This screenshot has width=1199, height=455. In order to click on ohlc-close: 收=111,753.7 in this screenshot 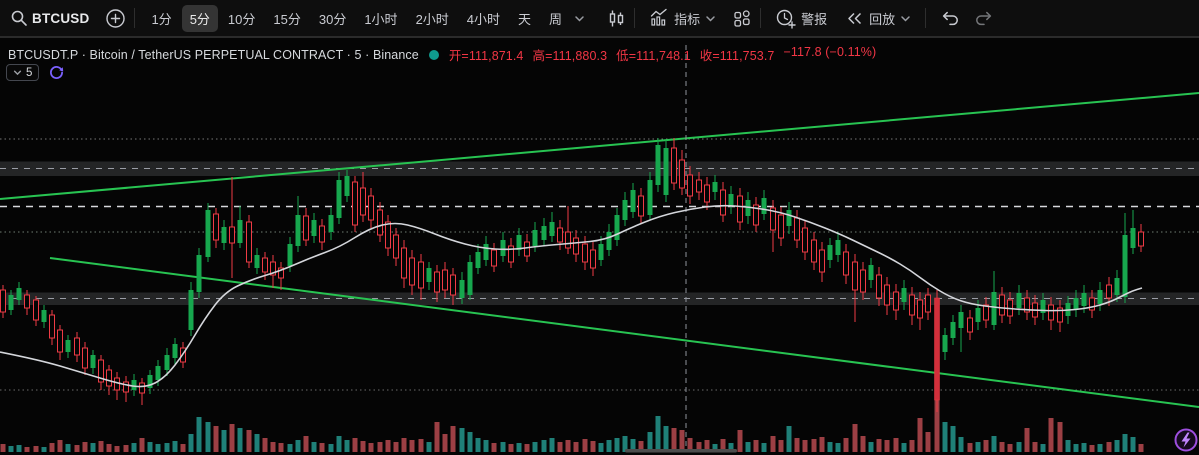, I will do `click(737, 56)`.